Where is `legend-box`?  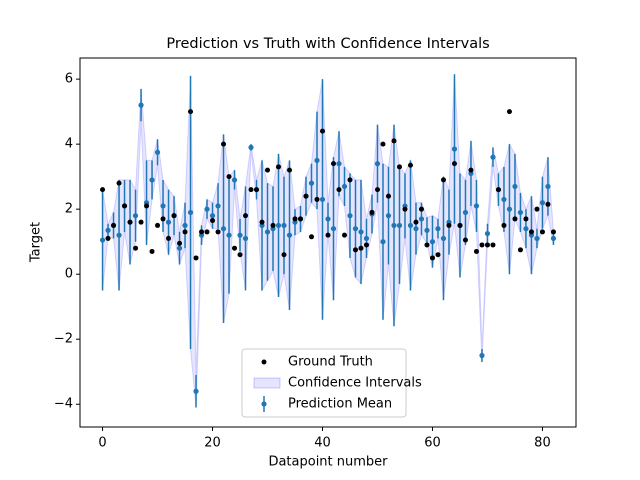 legend-box is located at coordinates (324, 383).